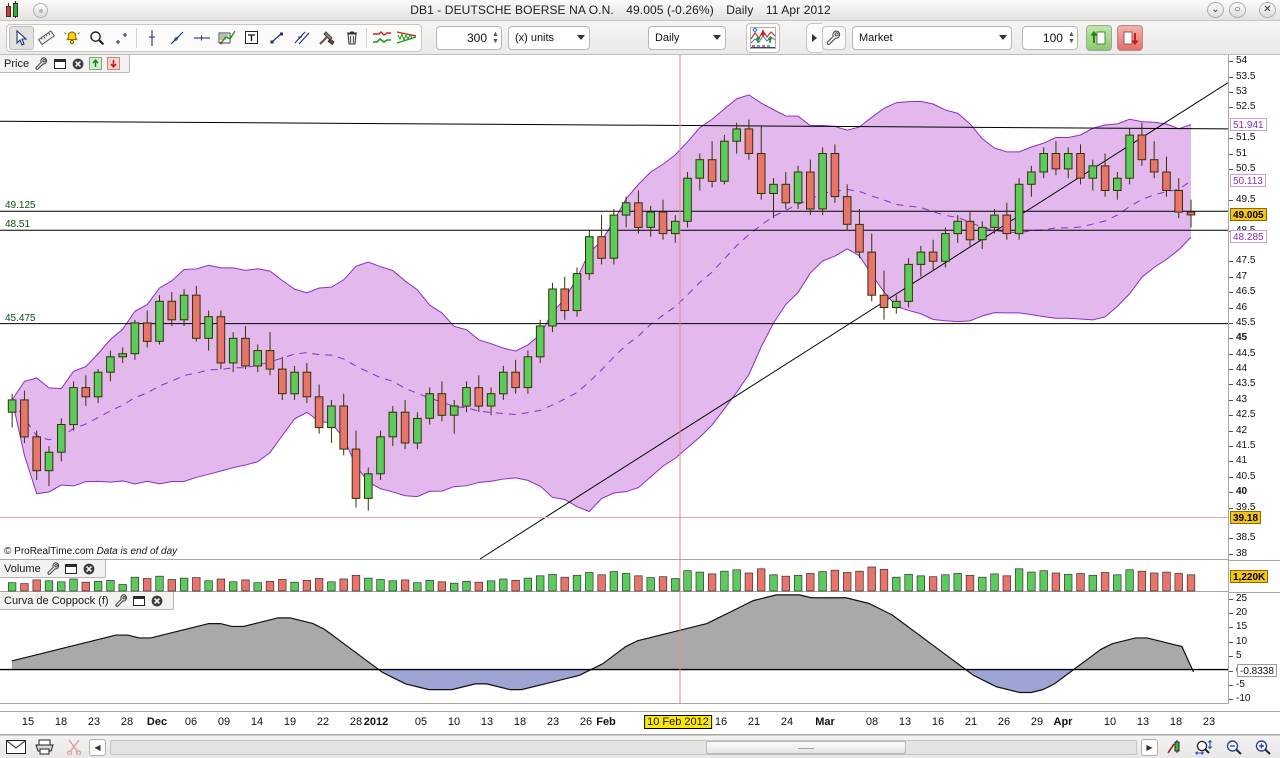 This screenshot has width=1280, height=758. What do you see at coordinates (1205, 747) in the screenshot?
I see `zoom-resize-icon` at bounding box center [1205, 747].